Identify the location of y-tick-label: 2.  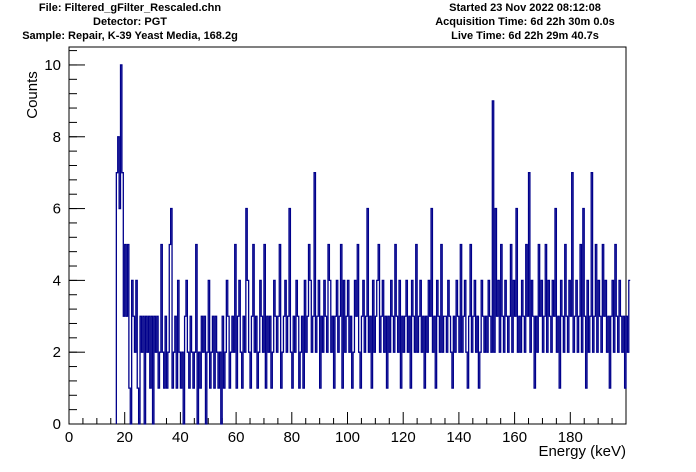
(57, 352).